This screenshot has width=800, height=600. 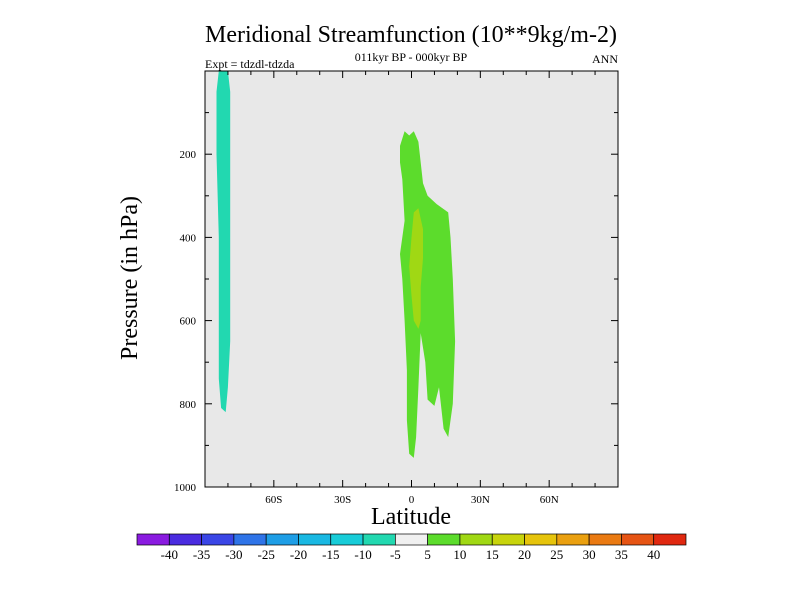 I want to click on colorbar-label: -15, so click(x=330, y=554).